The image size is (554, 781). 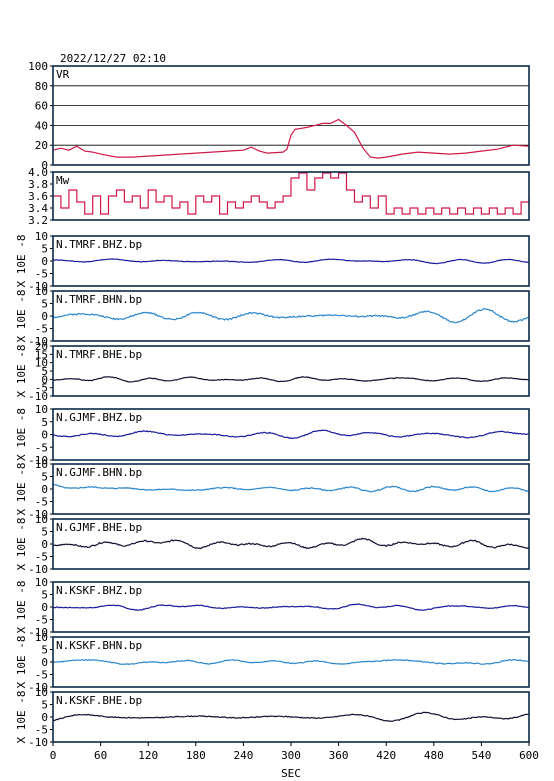 I want to click on x-axis: 0 60 120 180 240 300 360 420 480 540 600, so click(x=294, y=752).